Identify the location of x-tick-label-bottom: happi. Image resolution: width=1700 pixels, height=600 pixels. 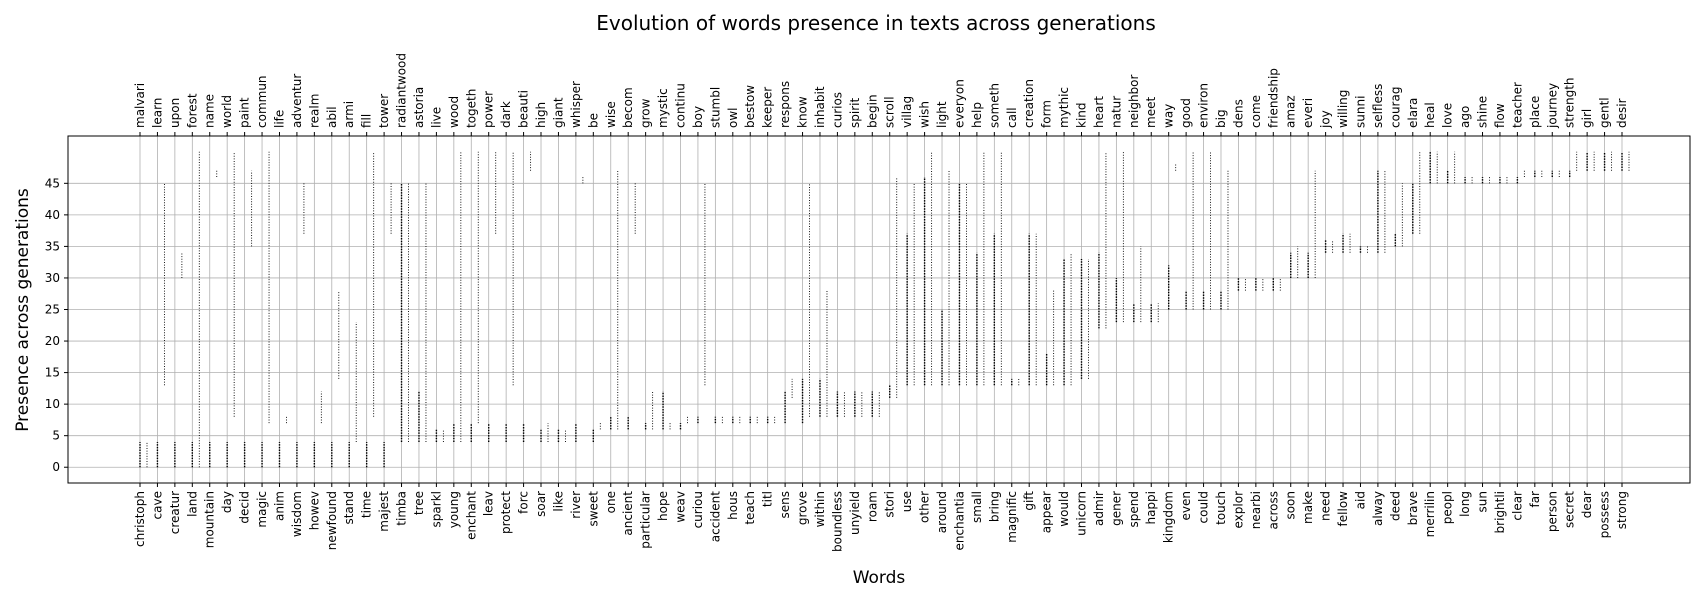
(1151, 508).